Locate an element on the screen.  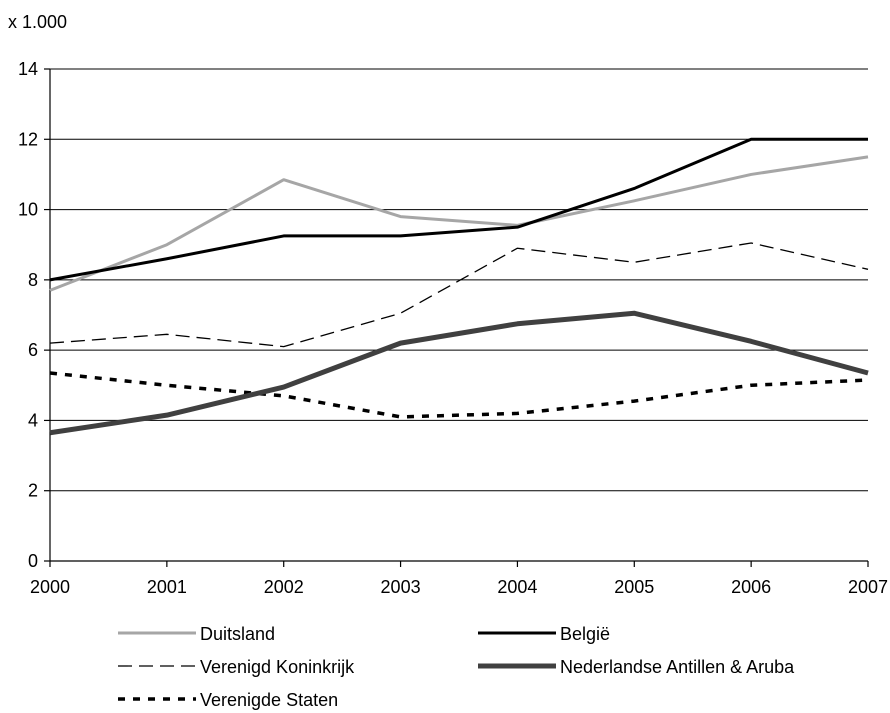
legend-item-0: Duitsland is located at coordinates (196, 634).